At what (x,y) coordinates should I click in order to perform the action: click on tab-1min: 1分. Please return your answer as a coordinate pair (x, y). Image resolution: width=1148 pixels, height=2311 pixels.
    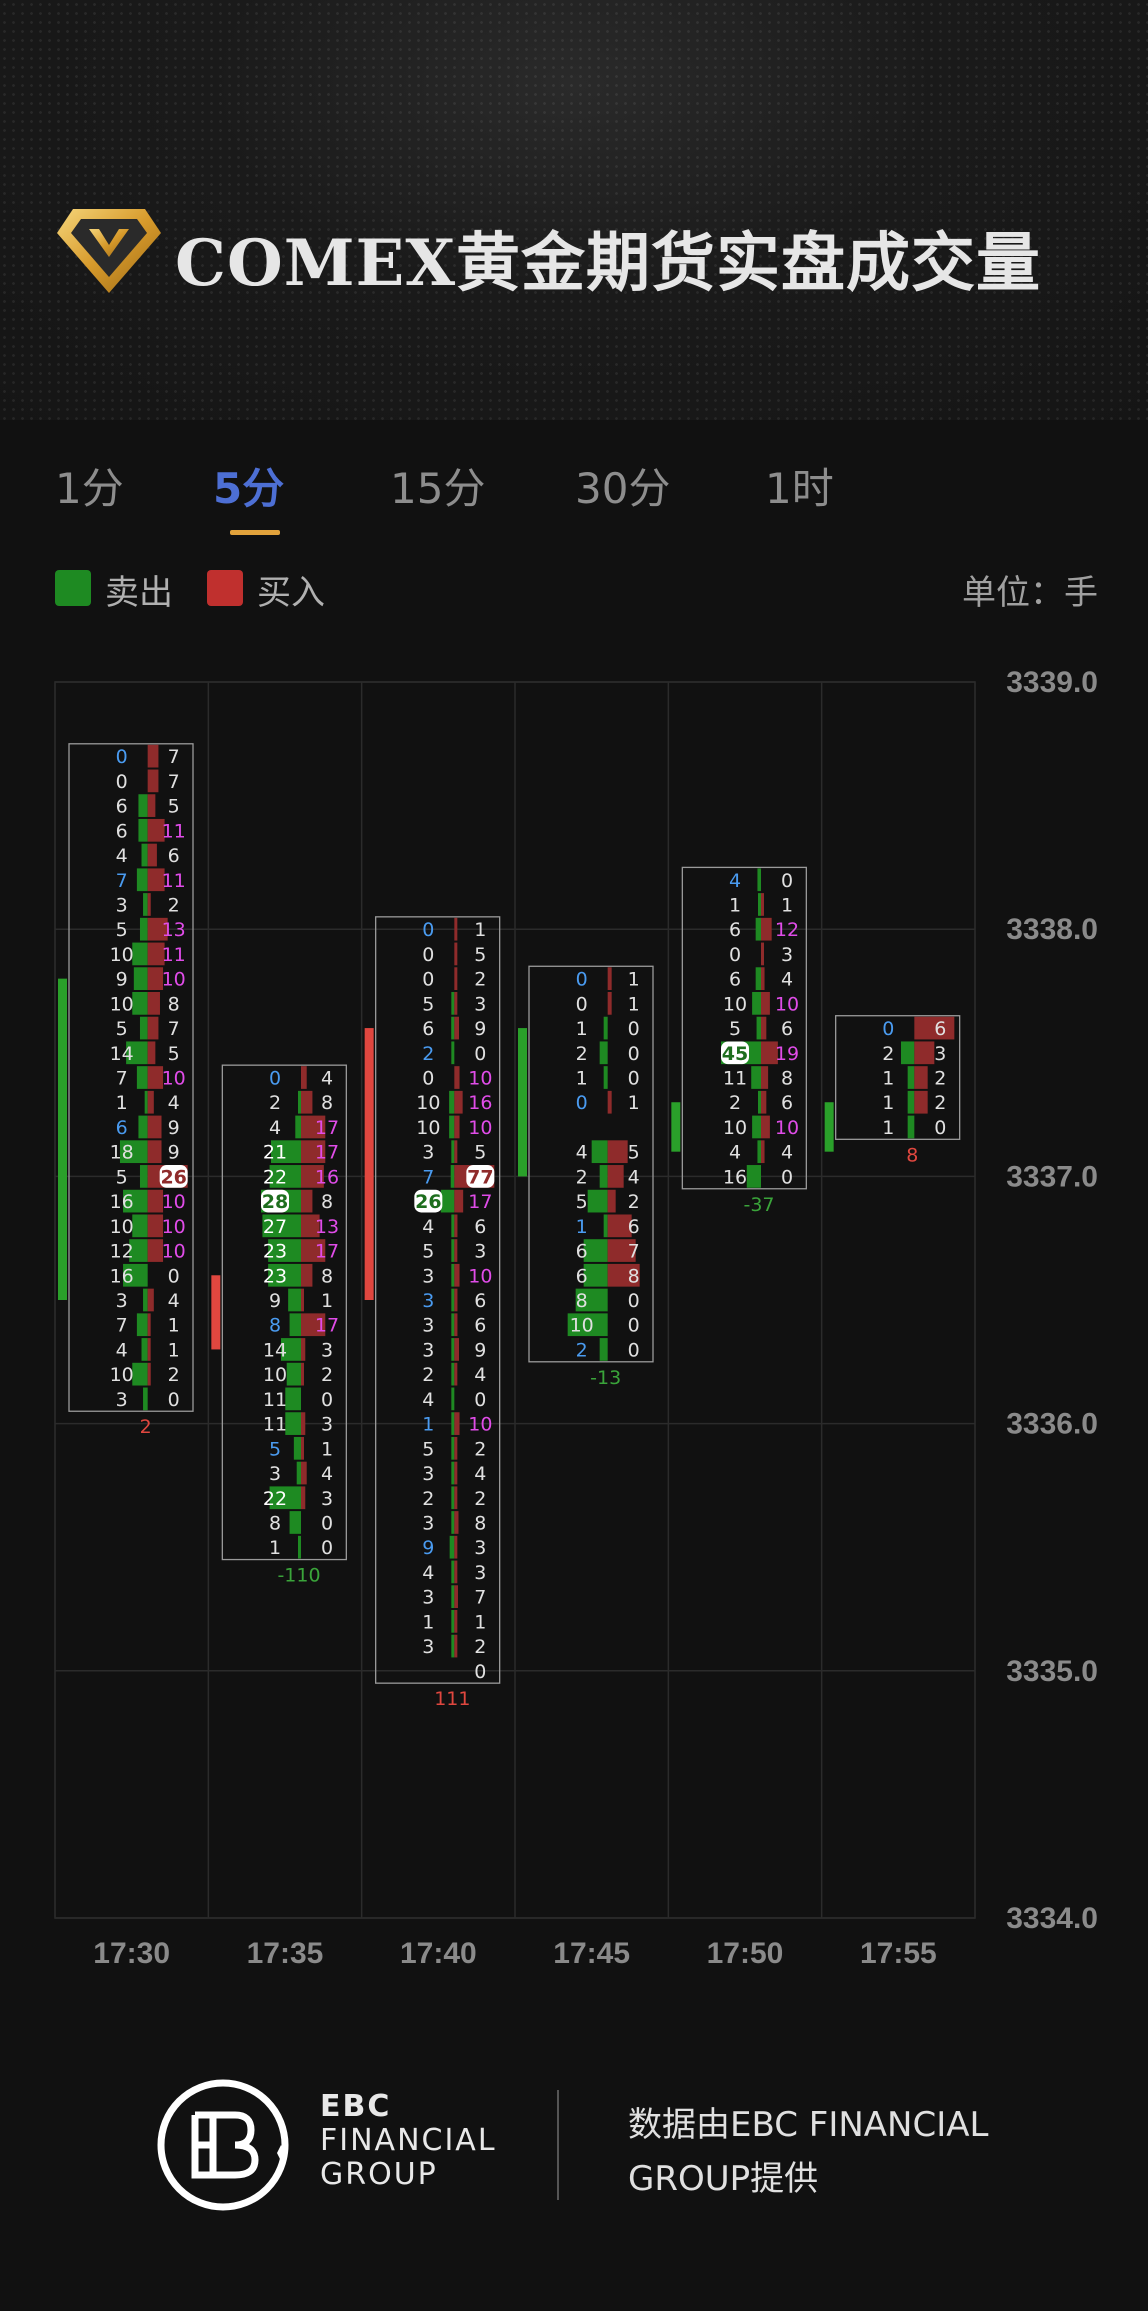
    Looking at the image, I should click on (89, 488).